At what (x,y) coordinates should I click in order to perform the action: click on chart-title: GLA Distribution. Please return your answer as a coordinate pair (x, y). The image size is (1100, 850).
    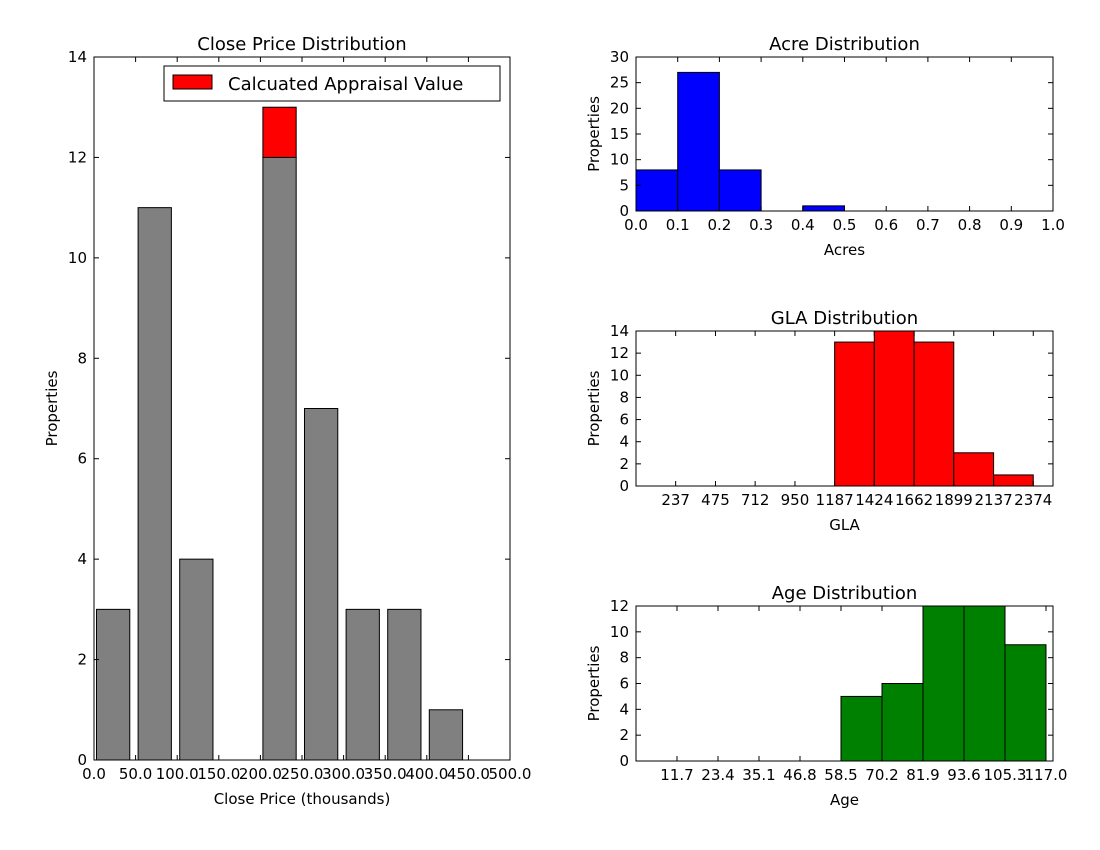
    Looking at the image, I should click on (844, 318).